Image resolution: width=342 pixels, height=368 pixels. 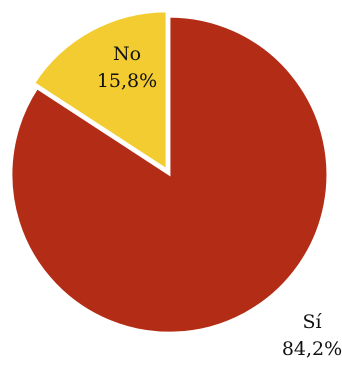 What do you see at coordinates (127, 81) in the screenshot?
I see `slice-value-no: 15,8%` at bounding box center [127, 81].